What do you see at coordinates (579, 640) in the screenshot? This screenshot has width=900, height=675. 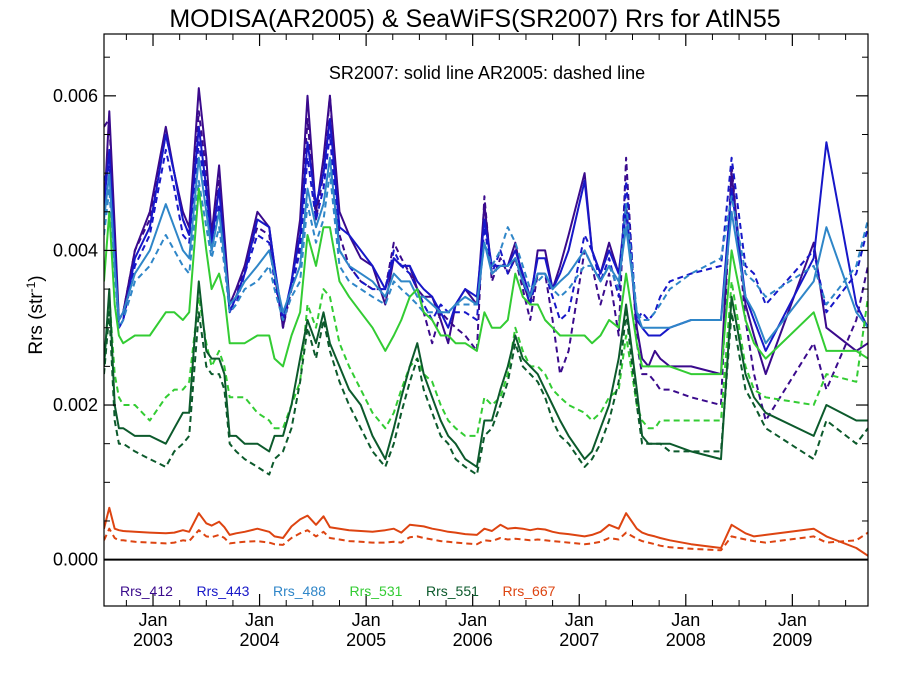 I see `x-tick-year-label: 2007` at bounding box center [579, 640].